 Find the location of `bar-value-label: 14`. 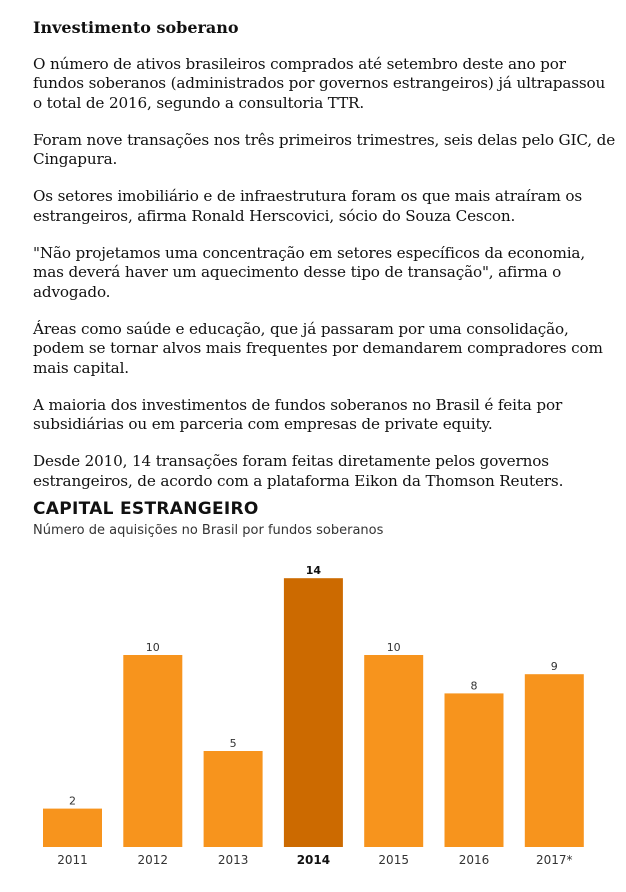

bar-value-label: 14 is located at coordinates (314, 570).